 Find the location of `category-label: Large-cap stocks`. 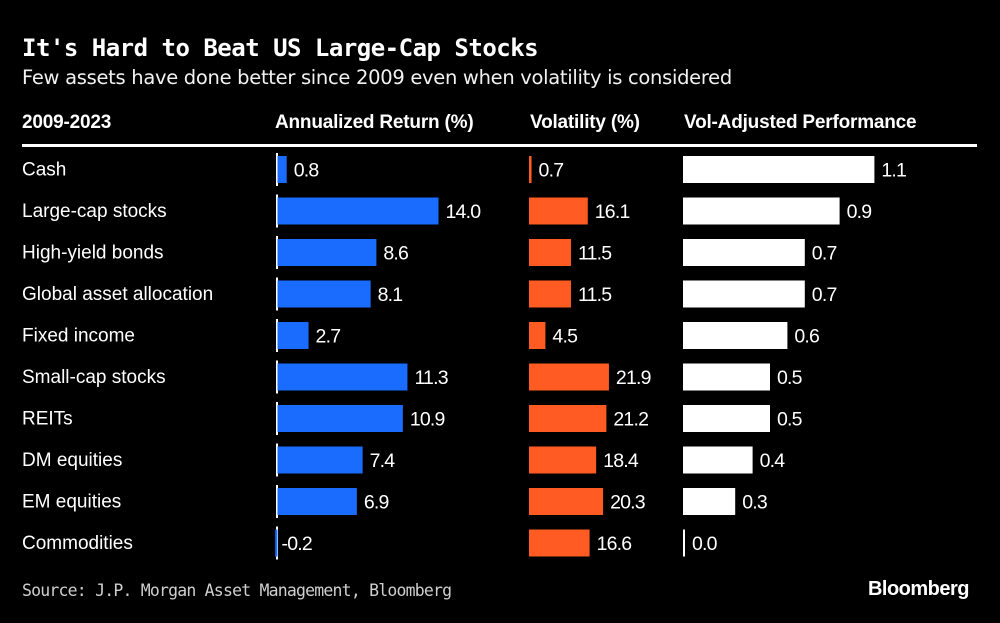

category-label: Large-cap stocks is located at coordinates (94, 211).